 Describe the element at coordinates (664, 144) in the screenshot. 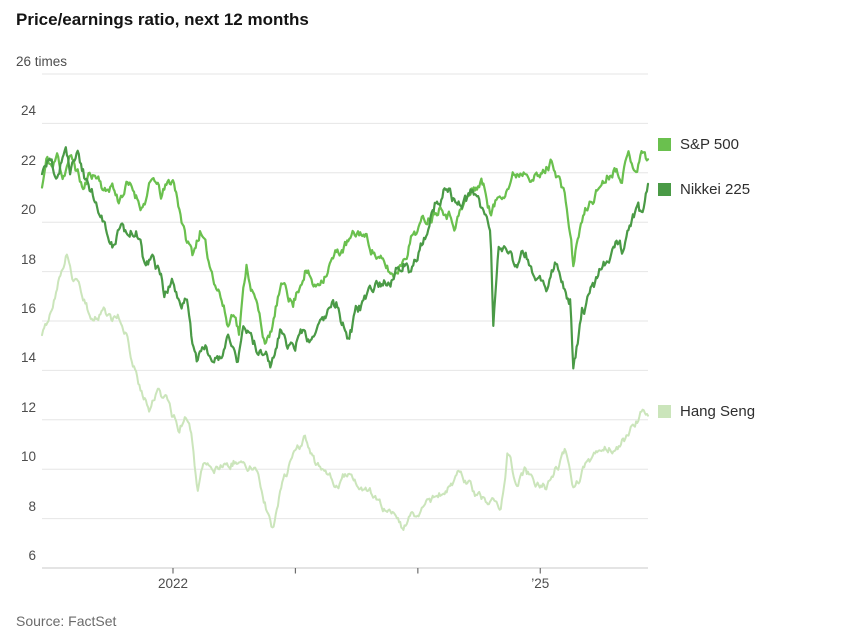

I see `legend-swatch-sp500` at that location.